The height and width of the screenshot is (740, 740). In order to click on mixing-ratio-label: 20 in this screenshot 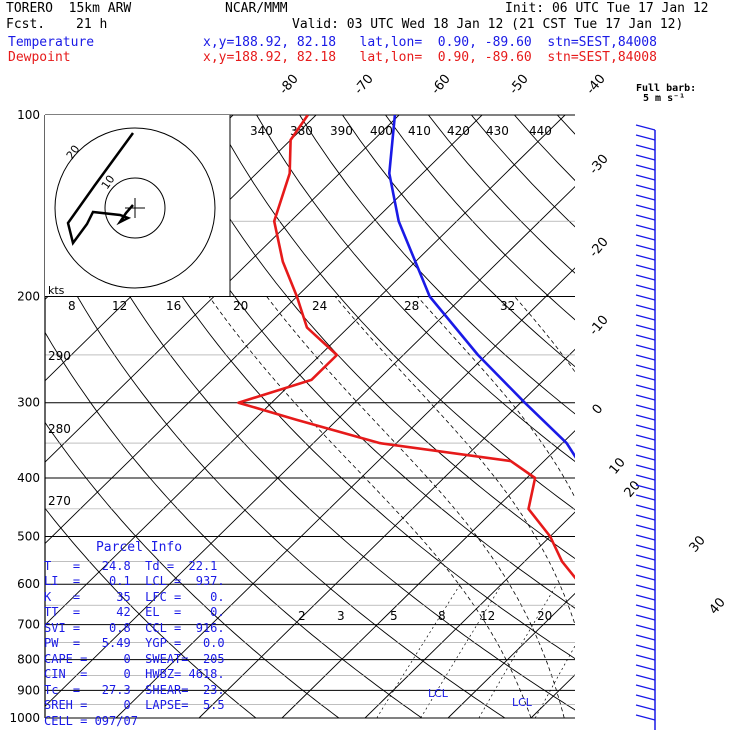, I will do `click(544, 616)`.